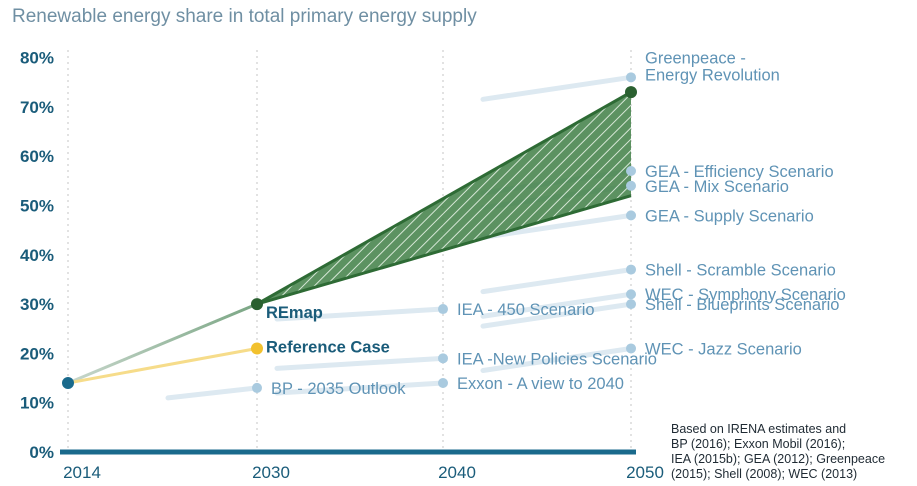 Image resolution: width=917 pixels, height=486 pixels. I want to click on y-tick-label: 80%, so click(37, 58).